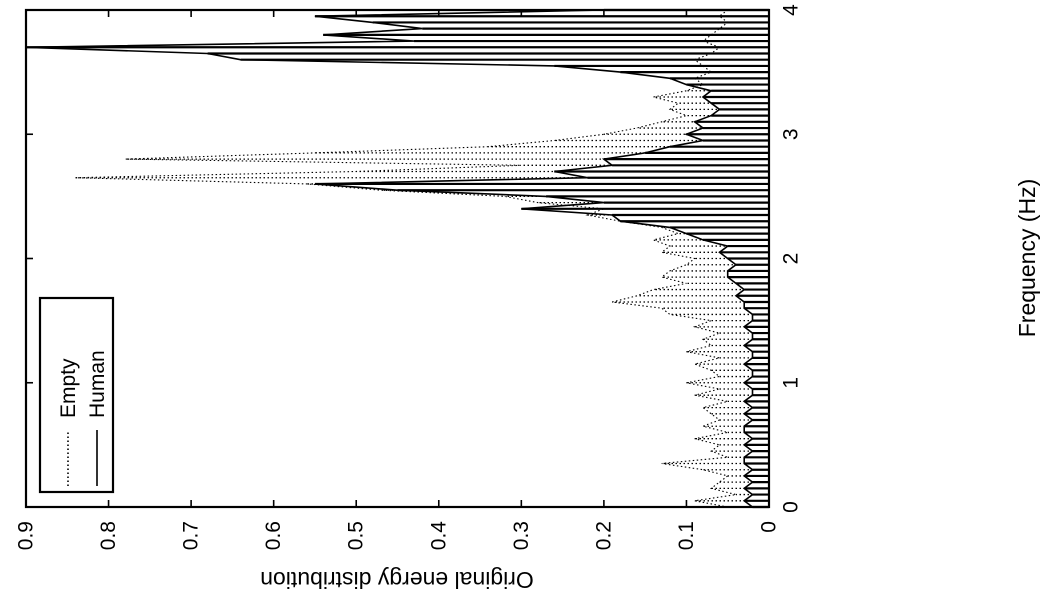  What do you see at coordinates (791, 383) in the screenshot?
I see `x-tick-label: 1` at bounding box center [791, 383].